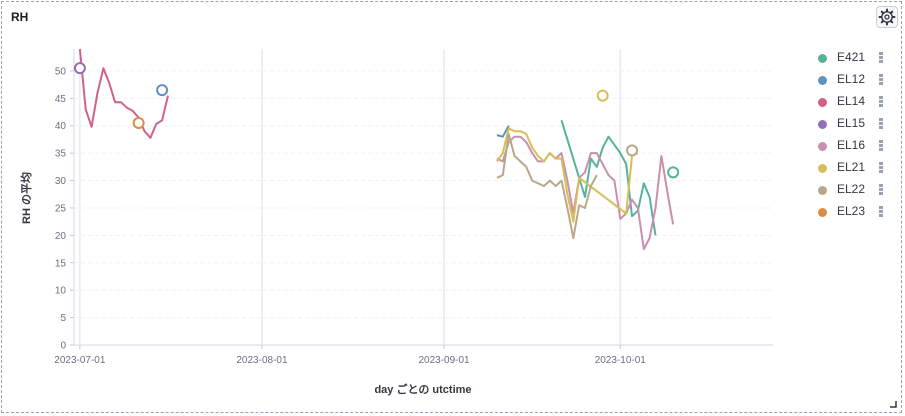 Image resolution: width=905 pixels, height=416 pixels. What do you see at coordinates (673, 172) in the screenshot?
I see `data-point-e421` at bounding box center [673, 172].